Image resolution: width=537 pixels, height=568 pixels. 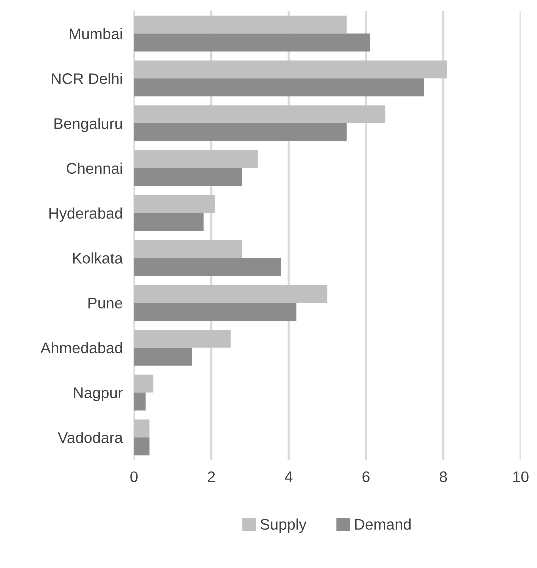 I want to click on x-tick-label: 2, so click(x=212, y=477).